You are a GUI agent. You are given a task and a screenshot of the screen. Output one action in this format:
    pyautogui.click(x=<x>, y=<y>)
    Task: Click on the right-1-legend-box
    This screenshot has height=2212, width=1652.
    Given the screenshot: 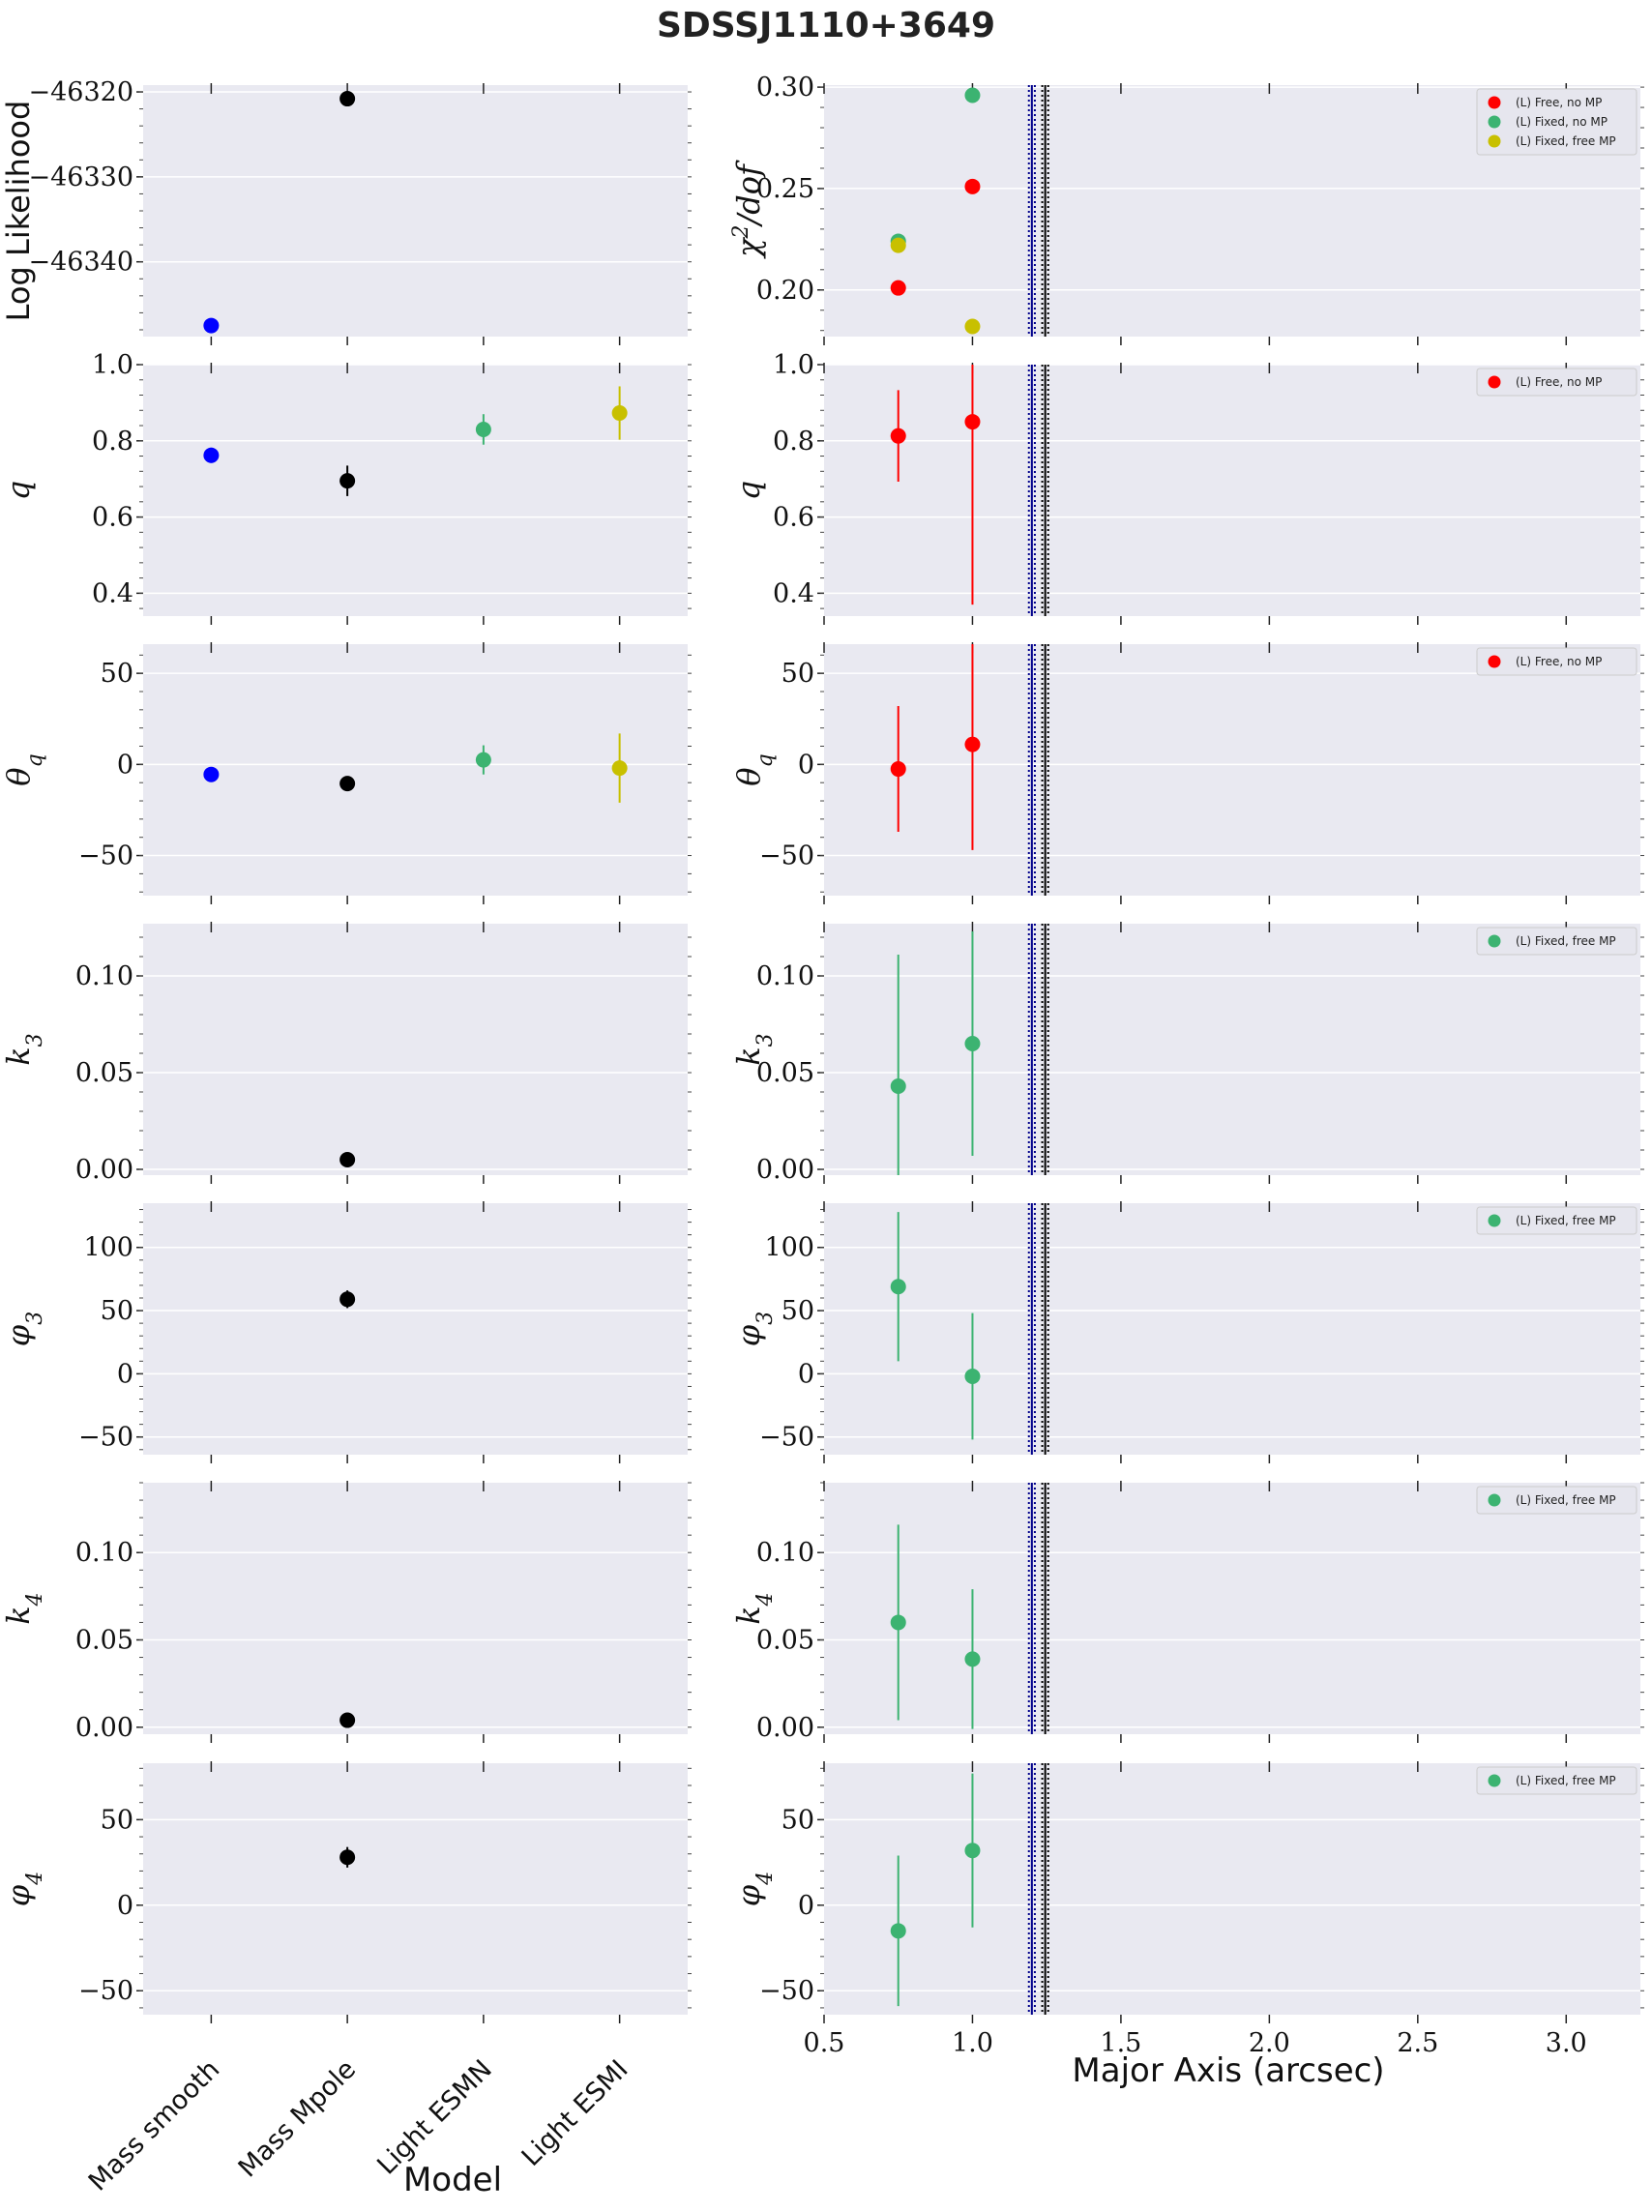 What is the action you would take?
    pyautogui.click(x=1556, y=382)
    